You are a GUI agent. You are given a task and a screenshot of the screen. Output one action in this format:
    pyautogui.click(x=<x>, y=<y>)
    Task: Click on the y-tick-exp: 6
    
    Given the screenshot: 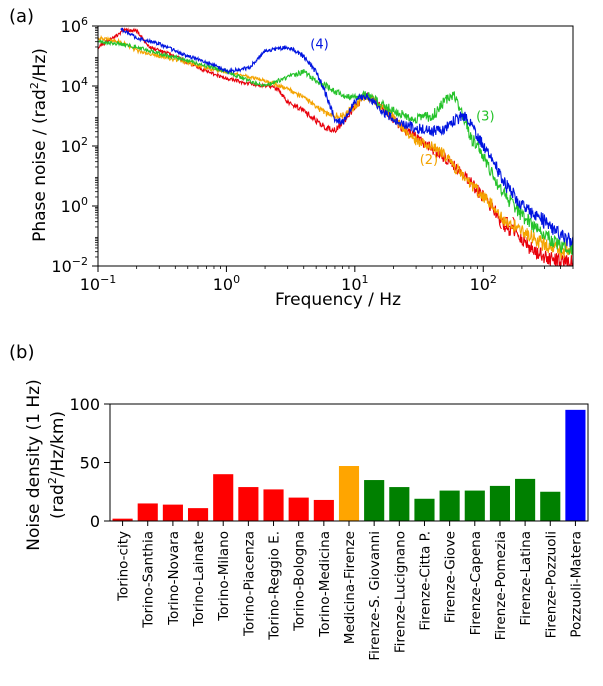 What is the action you would take?
    pyautogui.click(x=84, y=21)
    